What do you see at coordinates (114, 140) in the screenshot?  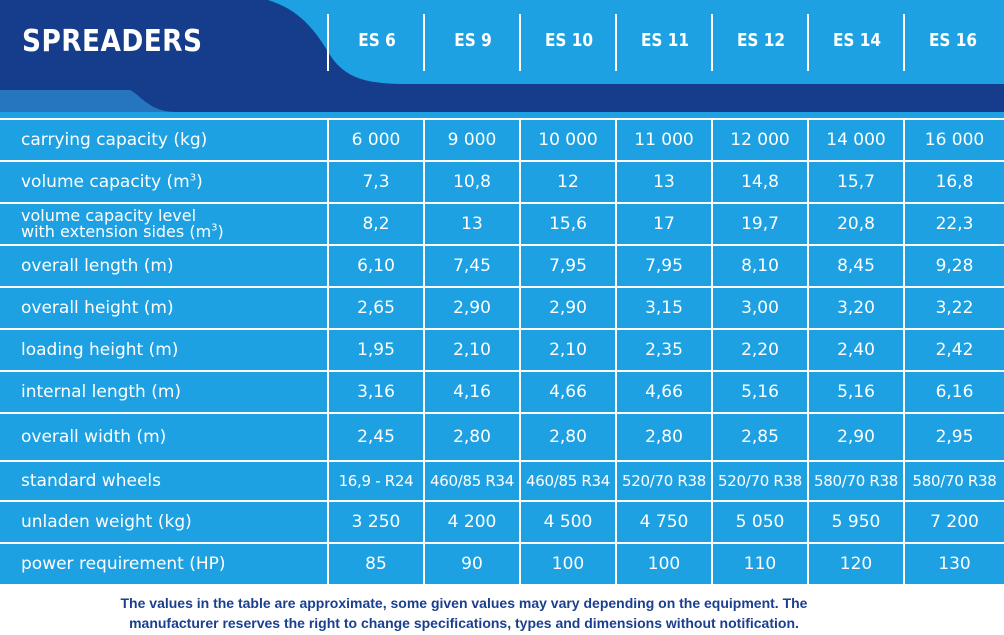 I see `row-label: carrying capacity (kg)` at bounding box center [114, 140].